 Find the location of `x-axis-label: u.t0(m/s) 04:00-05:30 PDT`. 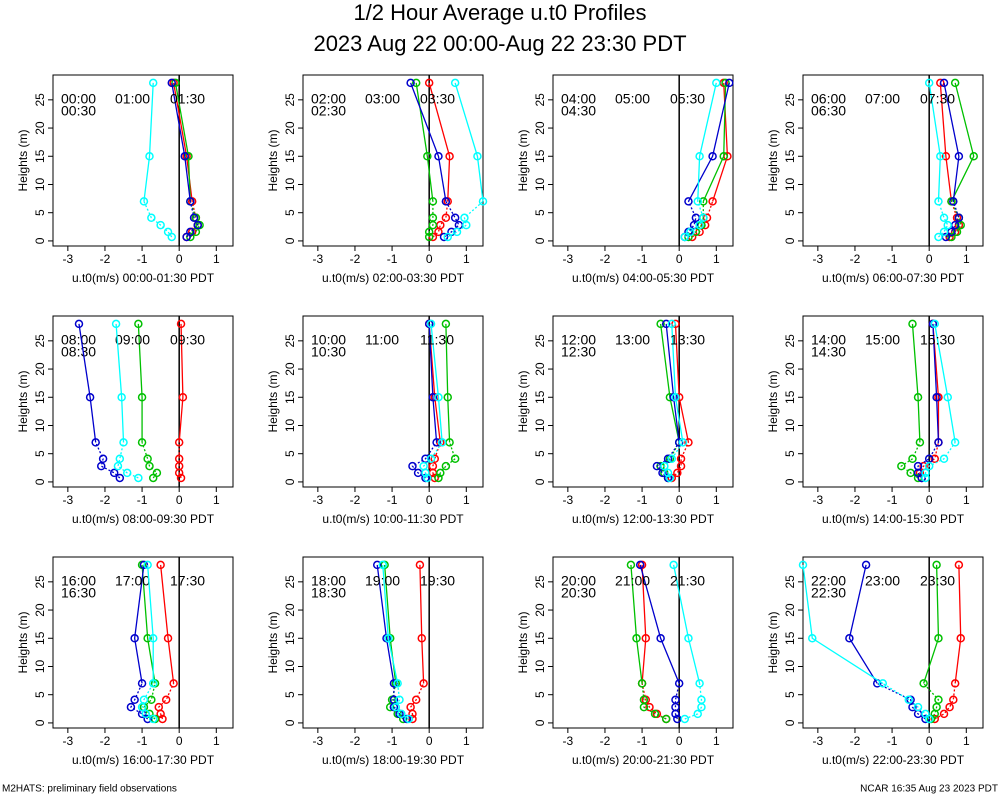

x-axis-label: u.t0(m/s) 04:00-05:30 PDT is located at coordinates (643, 278).